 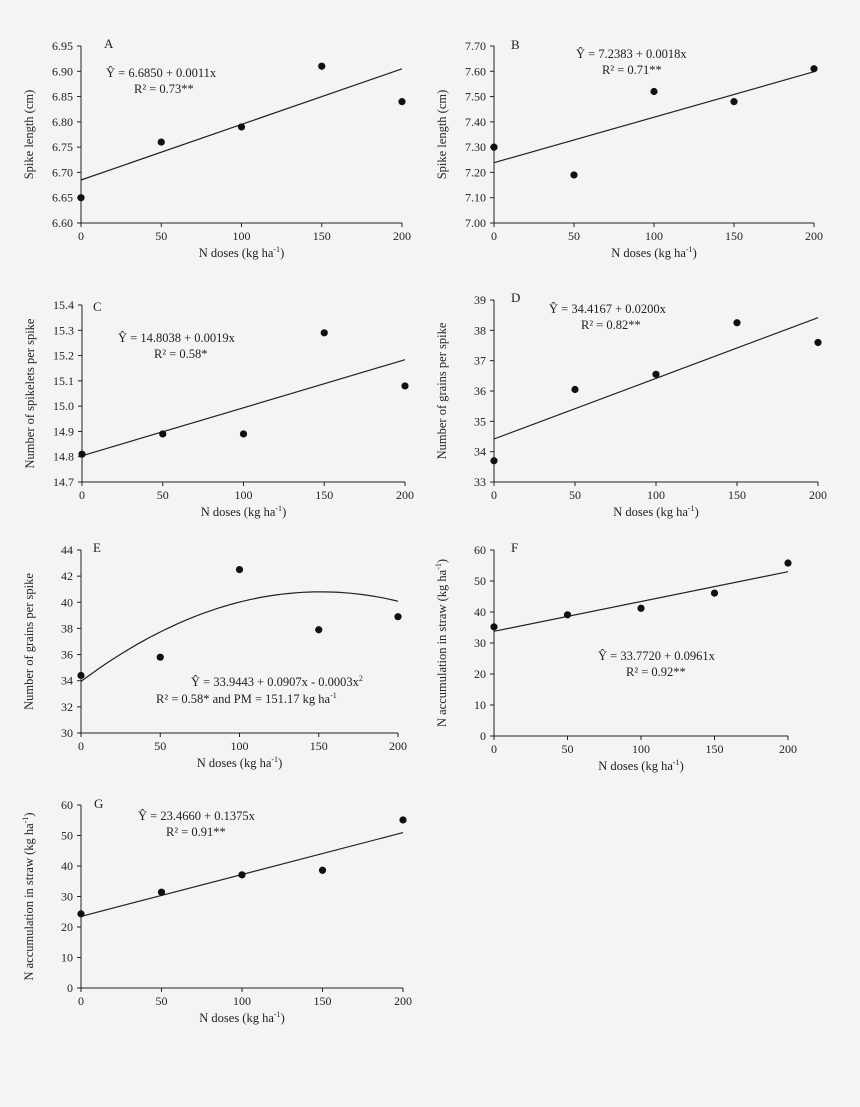 What do you see at coordinates (608, 309) in the screenshot?
I see `regression-equation-part-0: Ŷ = 34.4167 + 0.0200x` at bounding box center [608, 309].